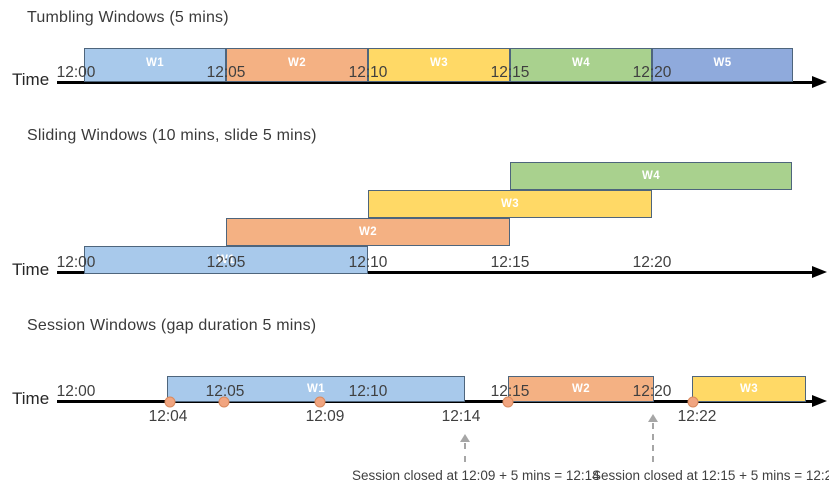  I want to click on session-time-axis-label: Time, so click(31, 398).